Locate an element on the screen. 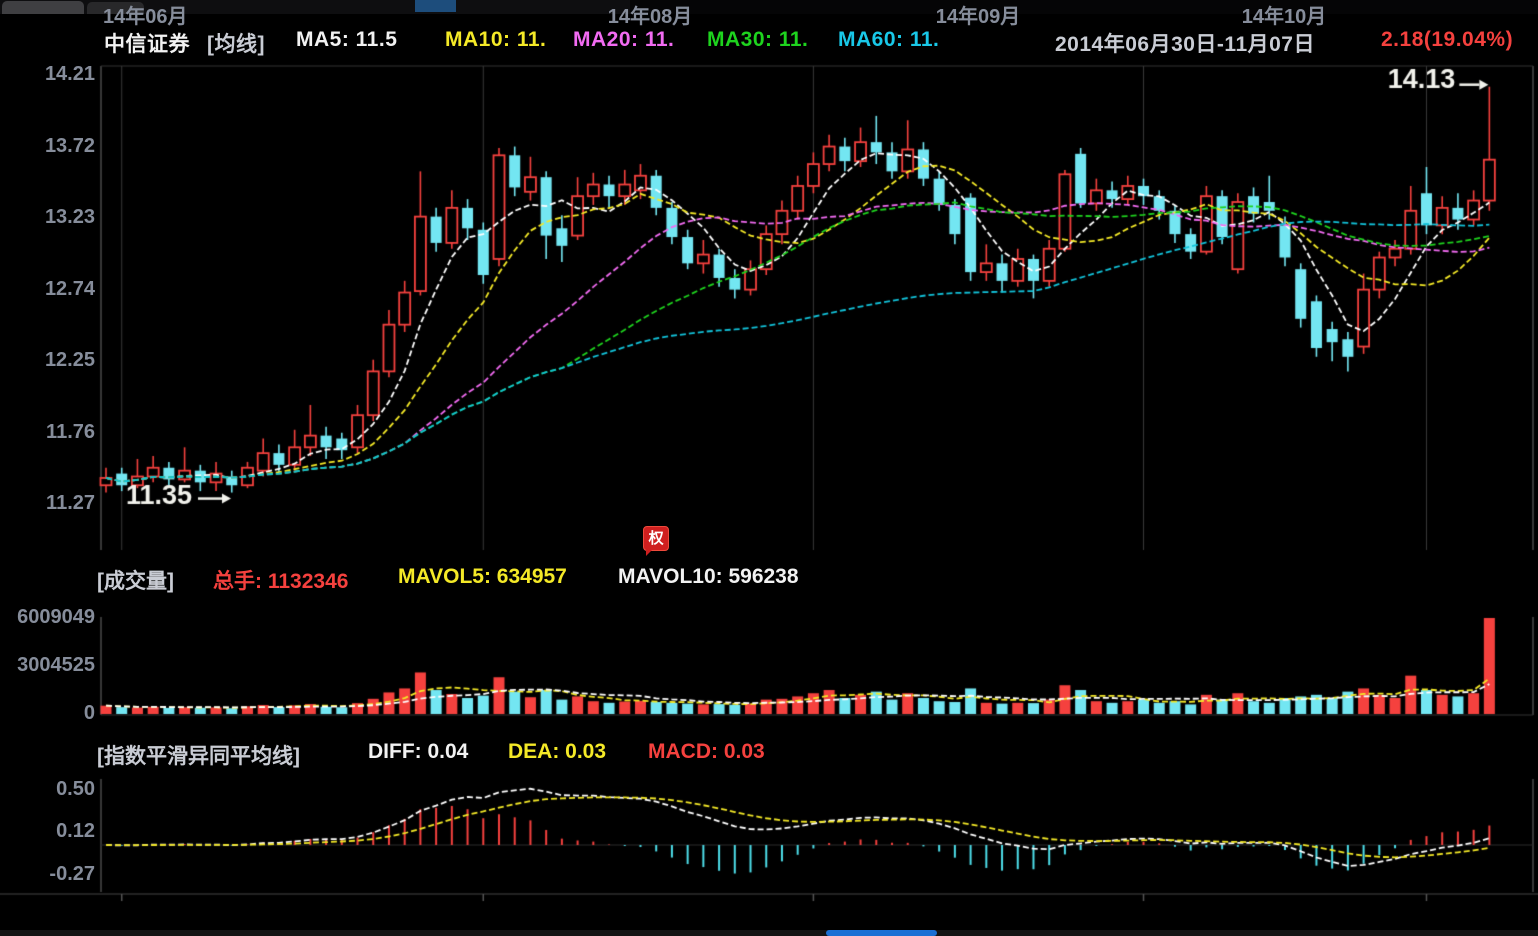 The width and height of the screenshot is (1538, 936). diff-value: DIFF: 0.04 is located at coordinates (418, 751).